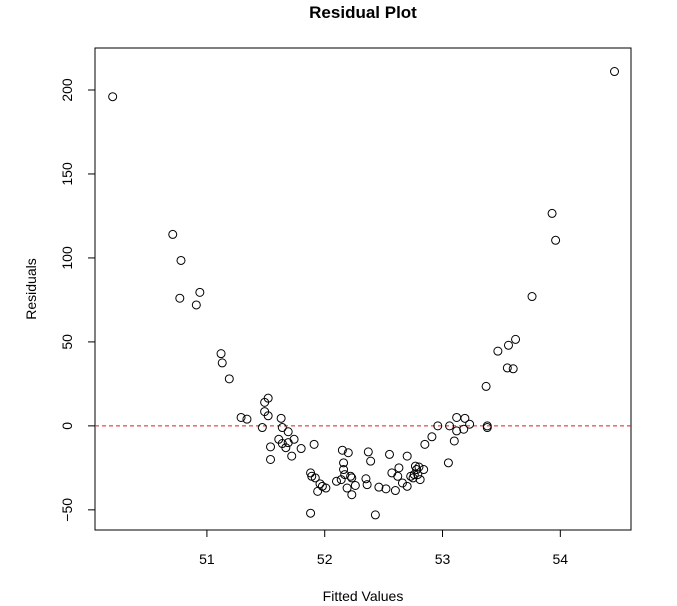 The height and width of the screenshot is (606, 677). What do you see at coordinates (67, 258) in the screenshot?
I see `y-tick-label: 100` at bounding box center [67, 258].